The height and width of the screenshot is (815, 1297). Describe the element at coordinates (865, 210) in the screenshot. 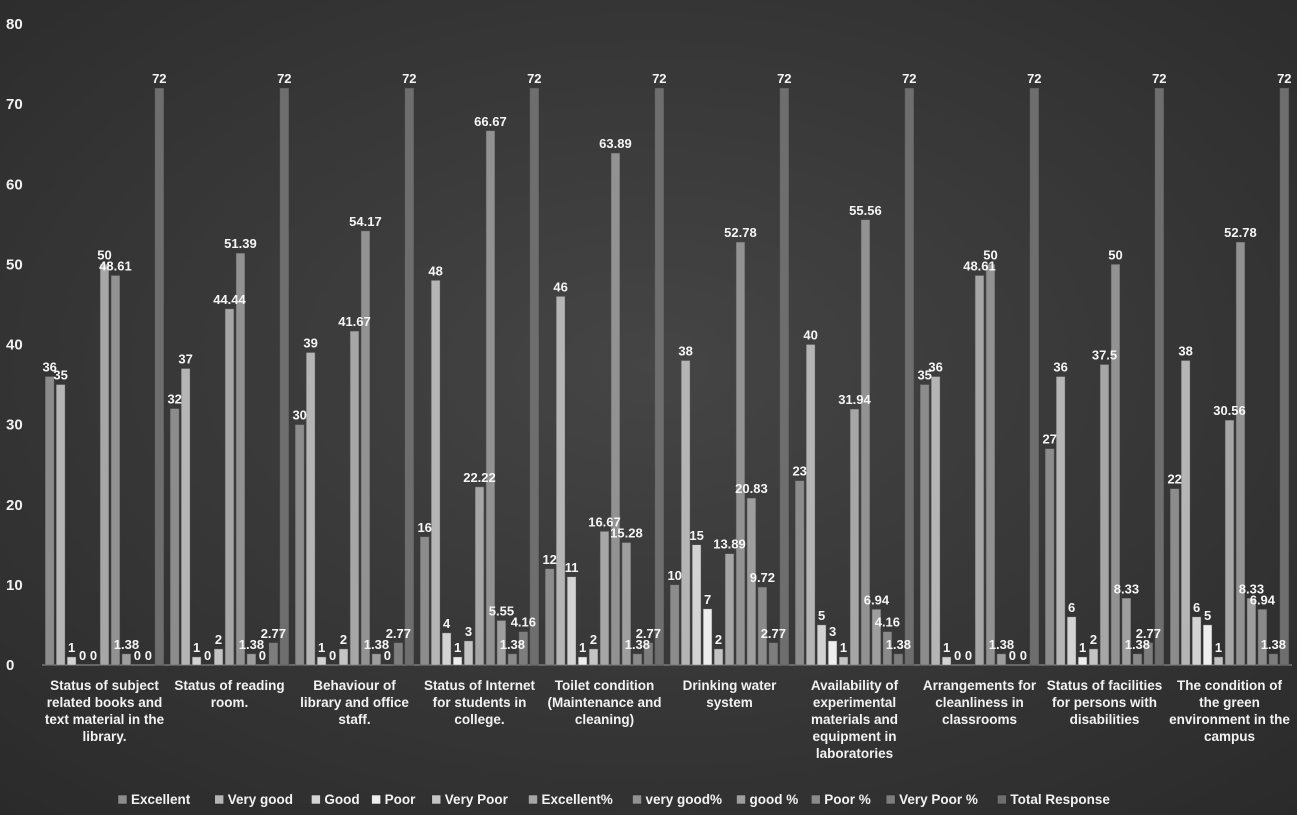

I see `data-label: 55.56` at that location.